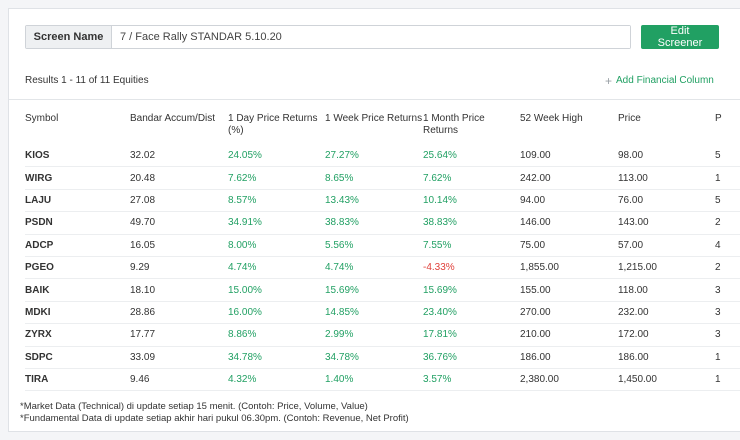 The image size is (740, 440). I want to click on plus-icon: +, so click(609, 80).